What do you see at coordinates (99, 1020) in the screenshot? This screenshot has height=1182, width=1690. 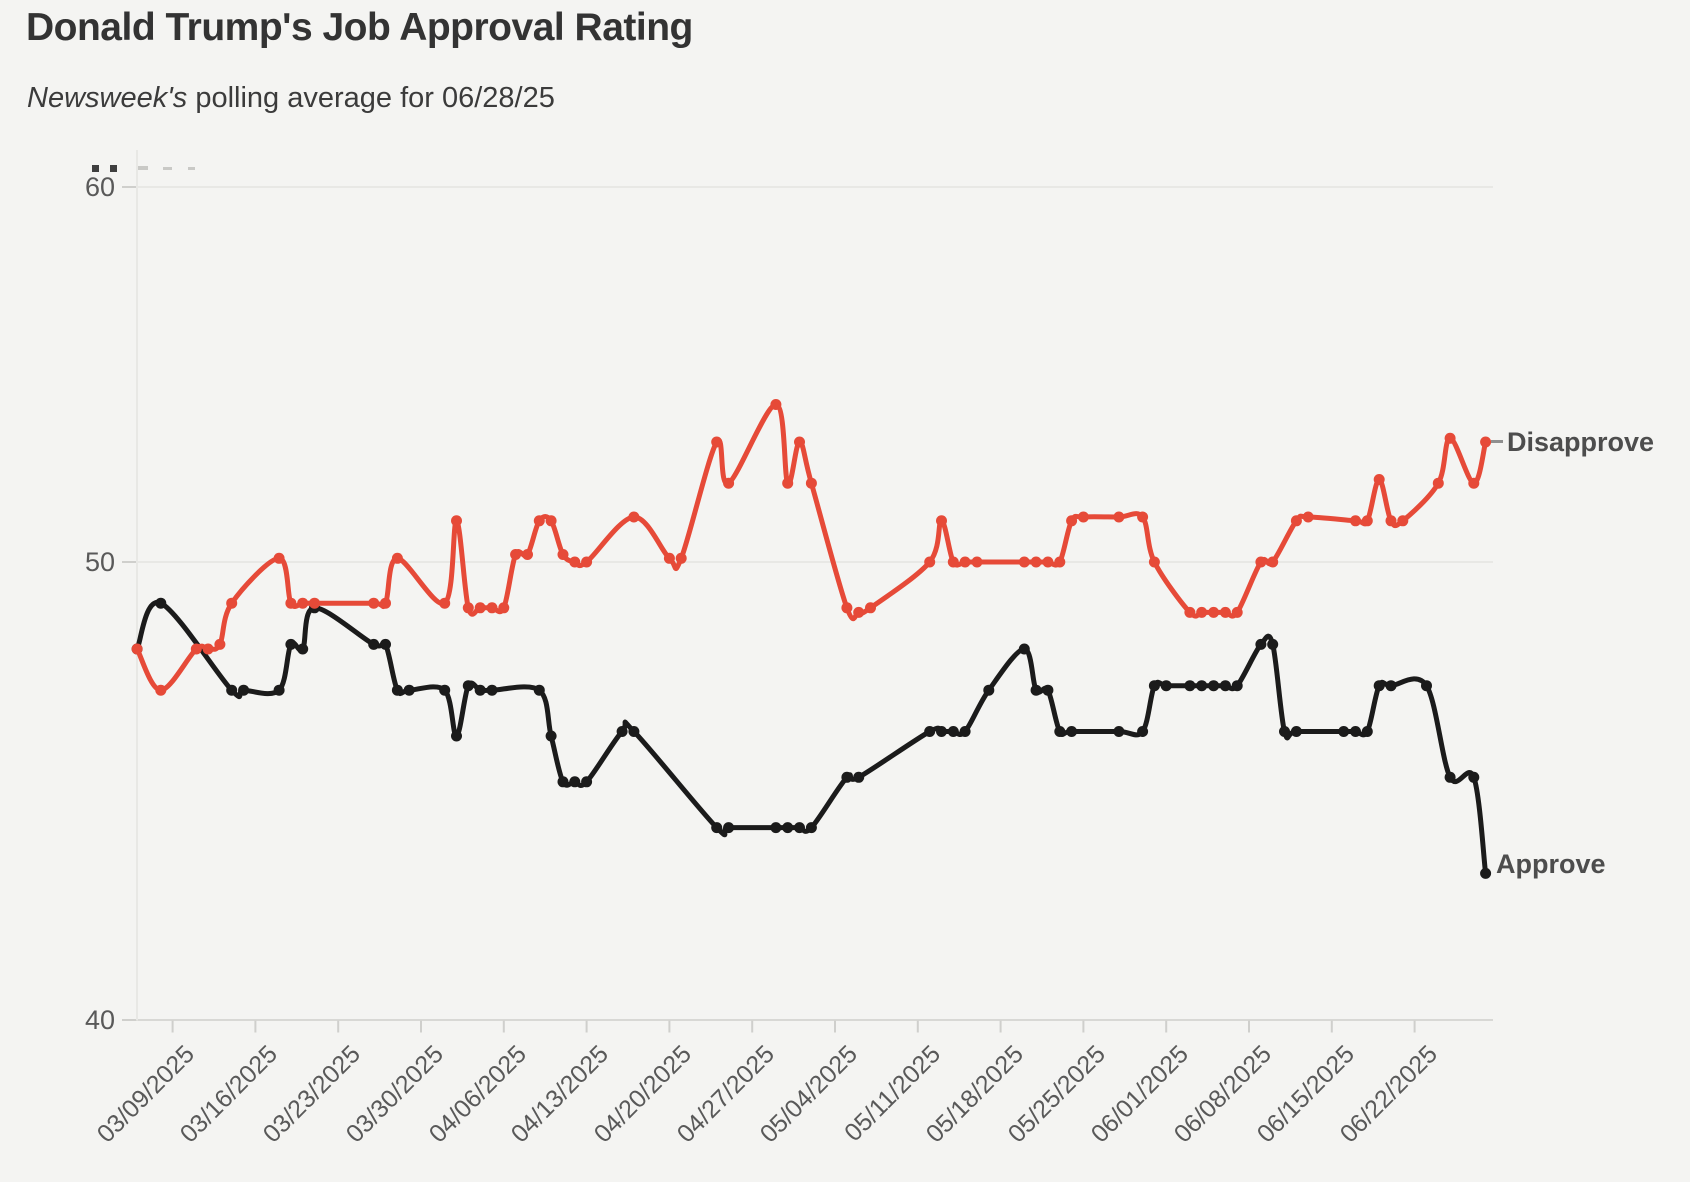 I see `y-tick-label: 40` at bounding box center [99, 1020].